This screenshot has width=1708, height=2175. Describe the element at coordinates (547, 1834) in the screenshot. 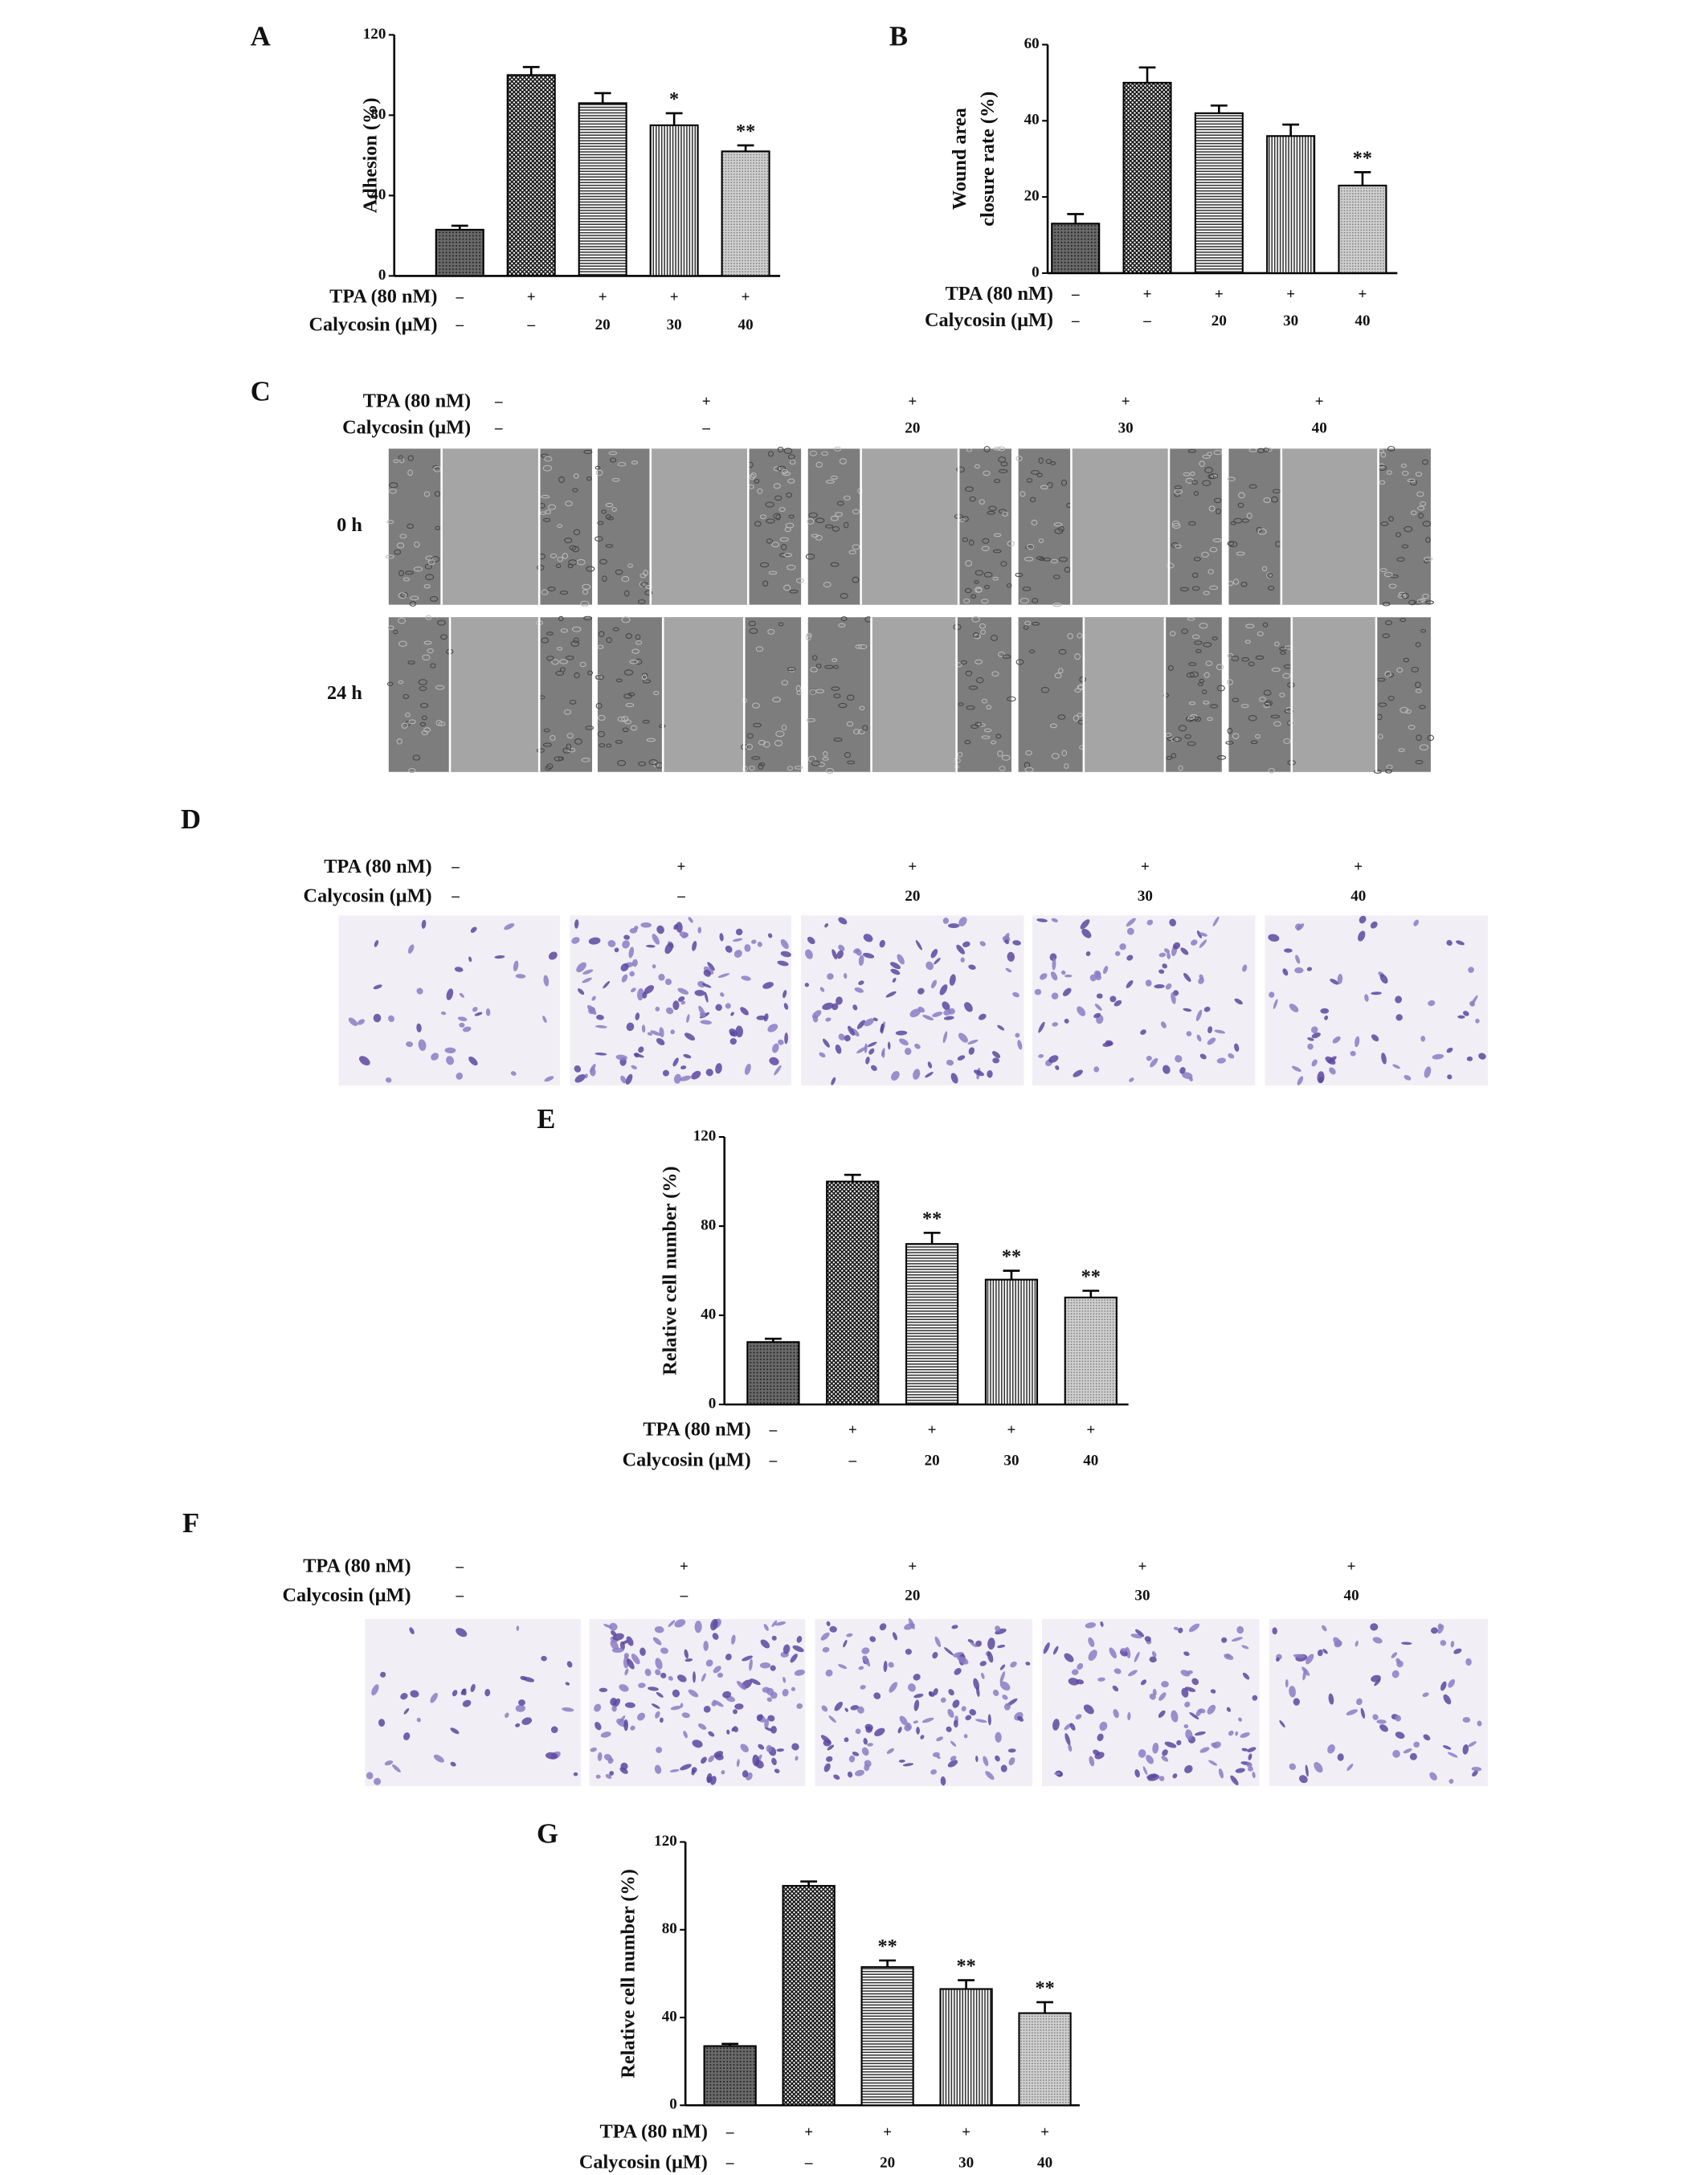

I see `panel-label: G` at that location.